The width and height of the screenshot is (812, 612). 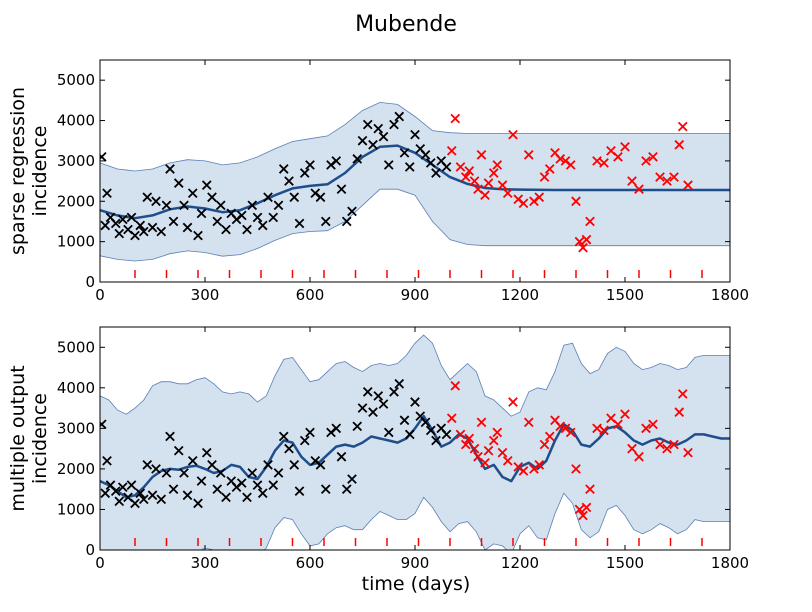 I want to click on sparse-y-axis-label-line: sparse regression, so click(x=18, y=171).